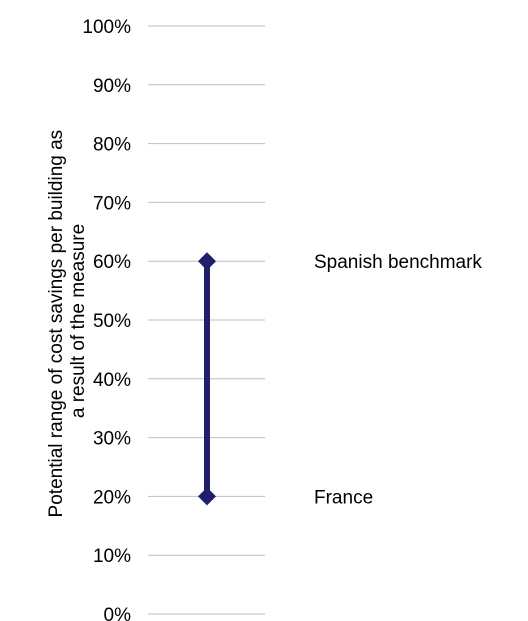  Describe the element at coordinates (112, 86) in the screenshot. I see `y-tick-label: 90%` at that location.